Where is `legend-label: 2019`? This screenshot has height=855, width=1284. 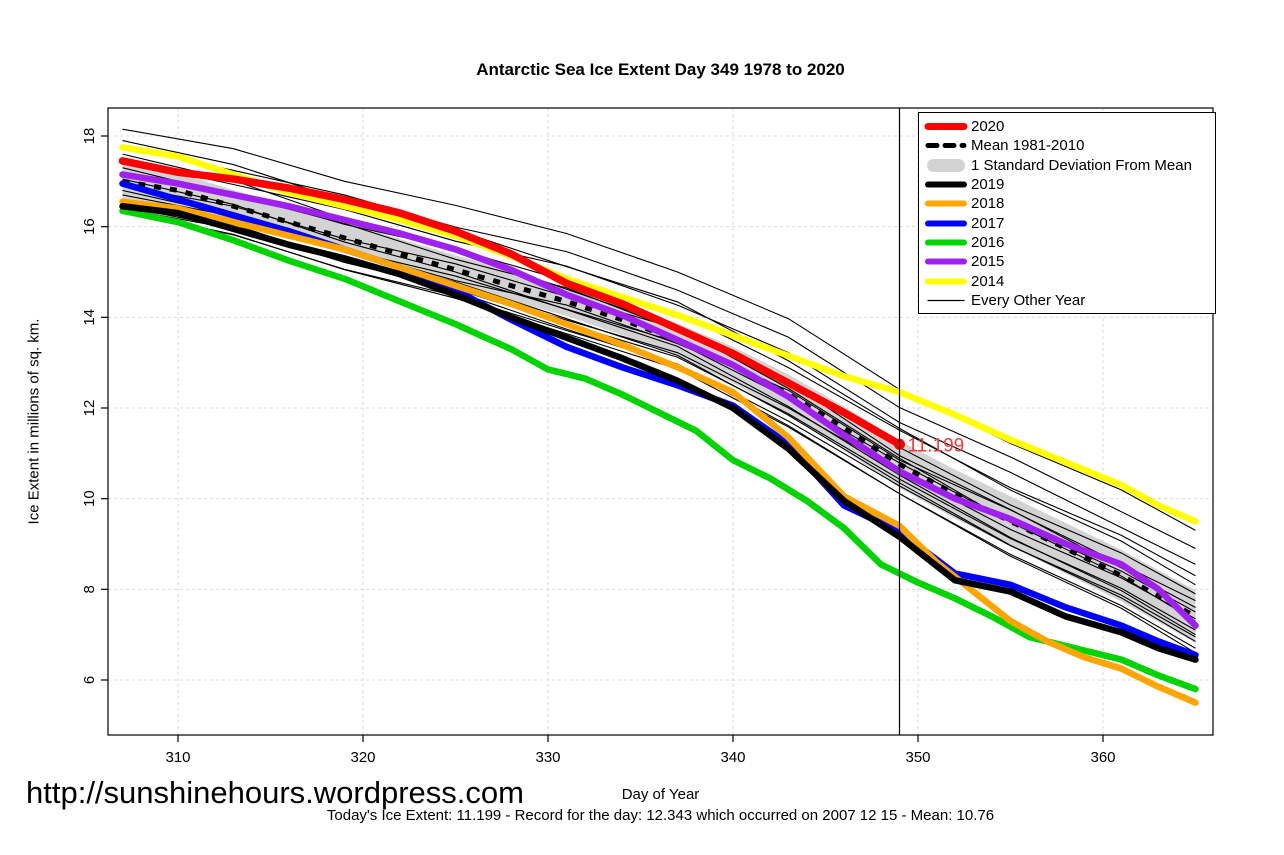
legend-label: 2019 is located at coordinates (988, 185).